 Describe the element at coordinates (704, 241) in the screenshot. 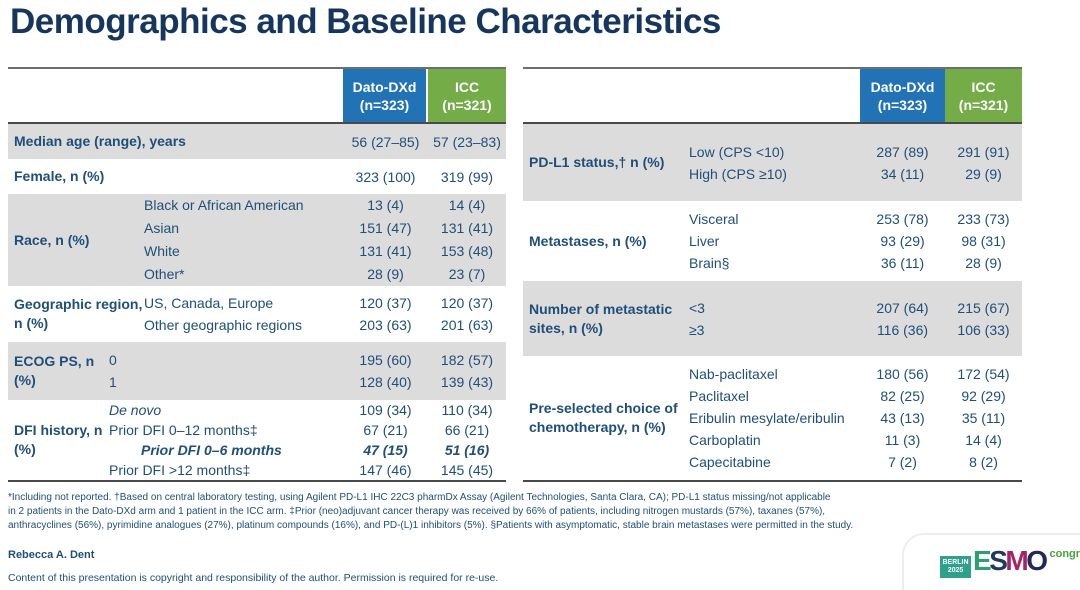

I see `sublabel: Liver` at that location.